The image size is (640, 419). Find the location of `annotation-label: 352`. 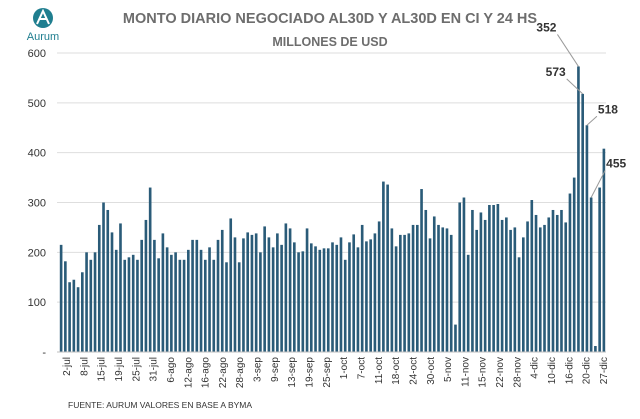

annotation-label: 352 is located at coordinates (546, 27).